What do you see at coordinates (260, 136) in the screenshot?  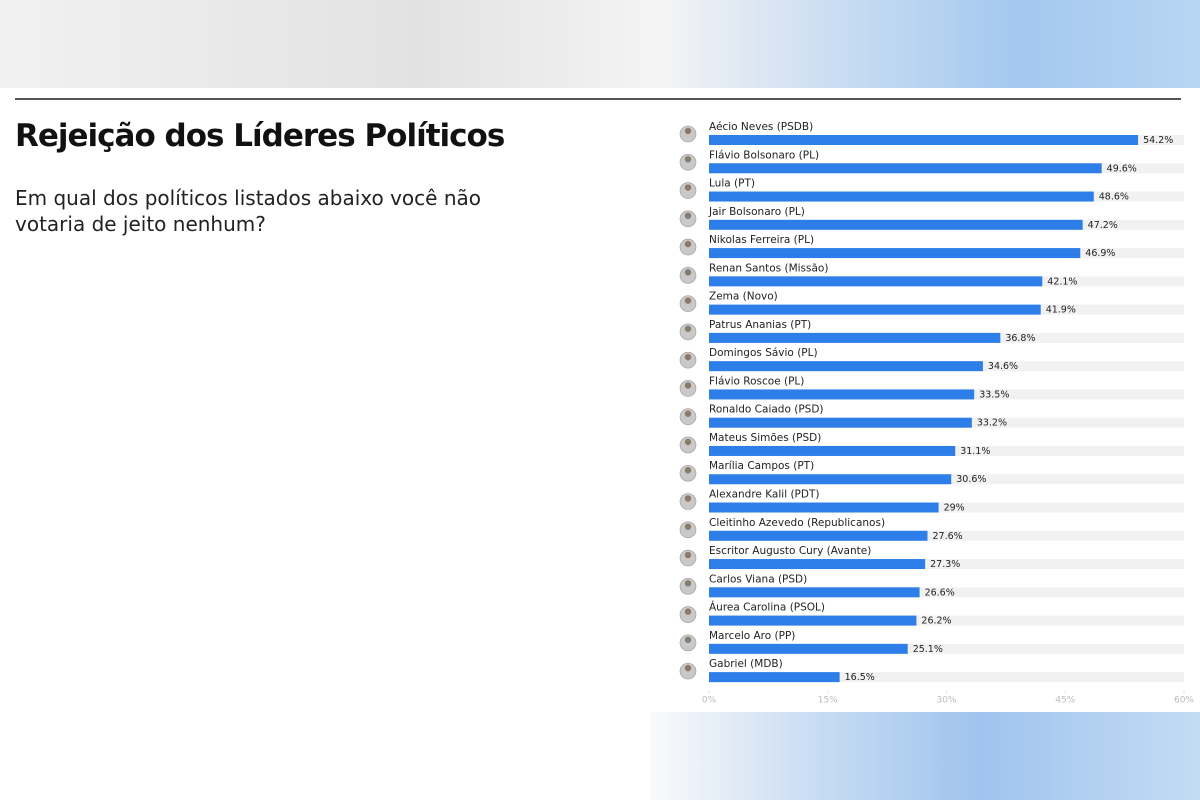 I see `chart-title: Rejeição dos Líderes Políticos` at bounding box center [260, 136].